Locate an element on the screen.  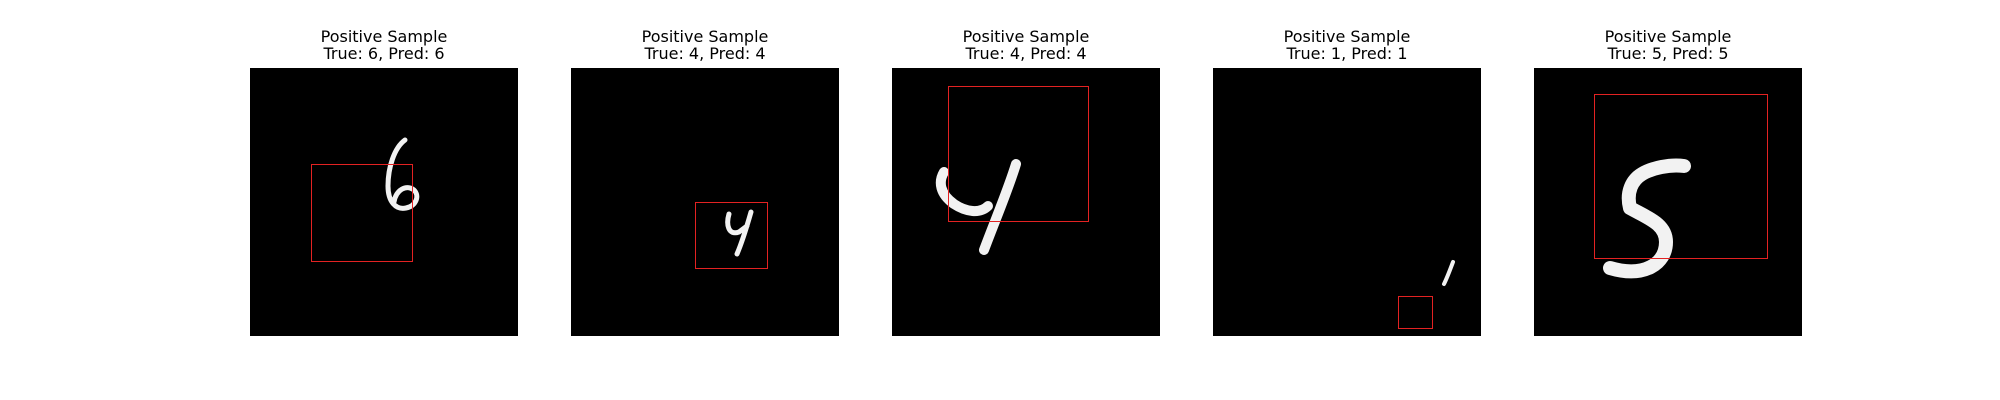
handwritten-digit-5-icon is located at coordinates (1647, 218).